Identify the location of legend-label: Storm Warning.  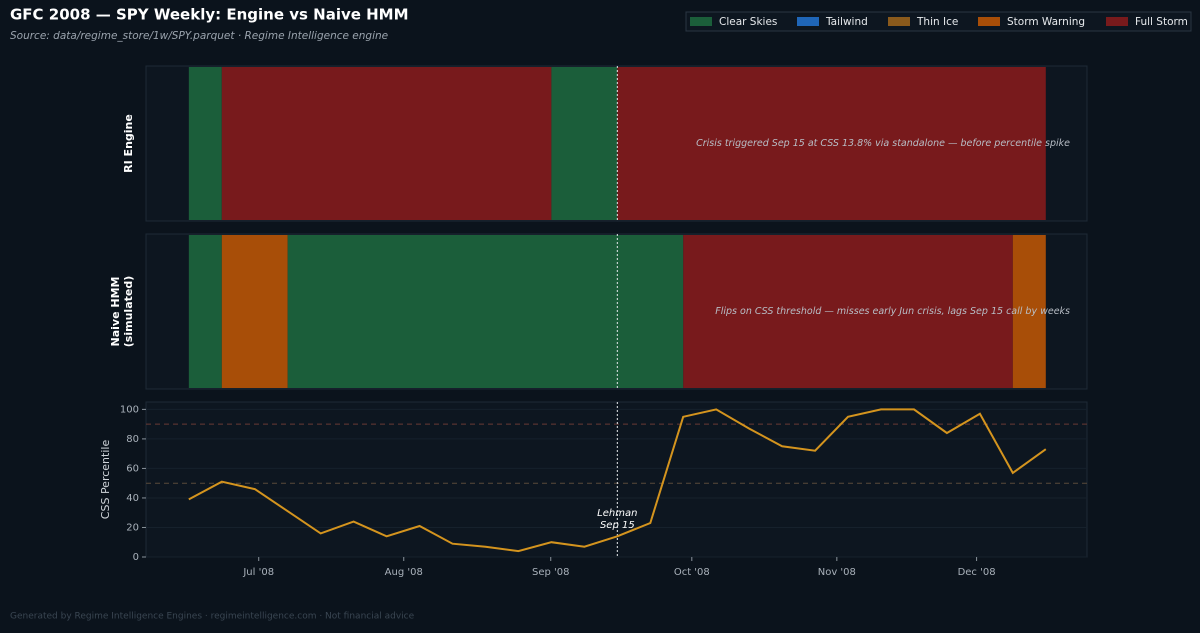
(1046, 22).